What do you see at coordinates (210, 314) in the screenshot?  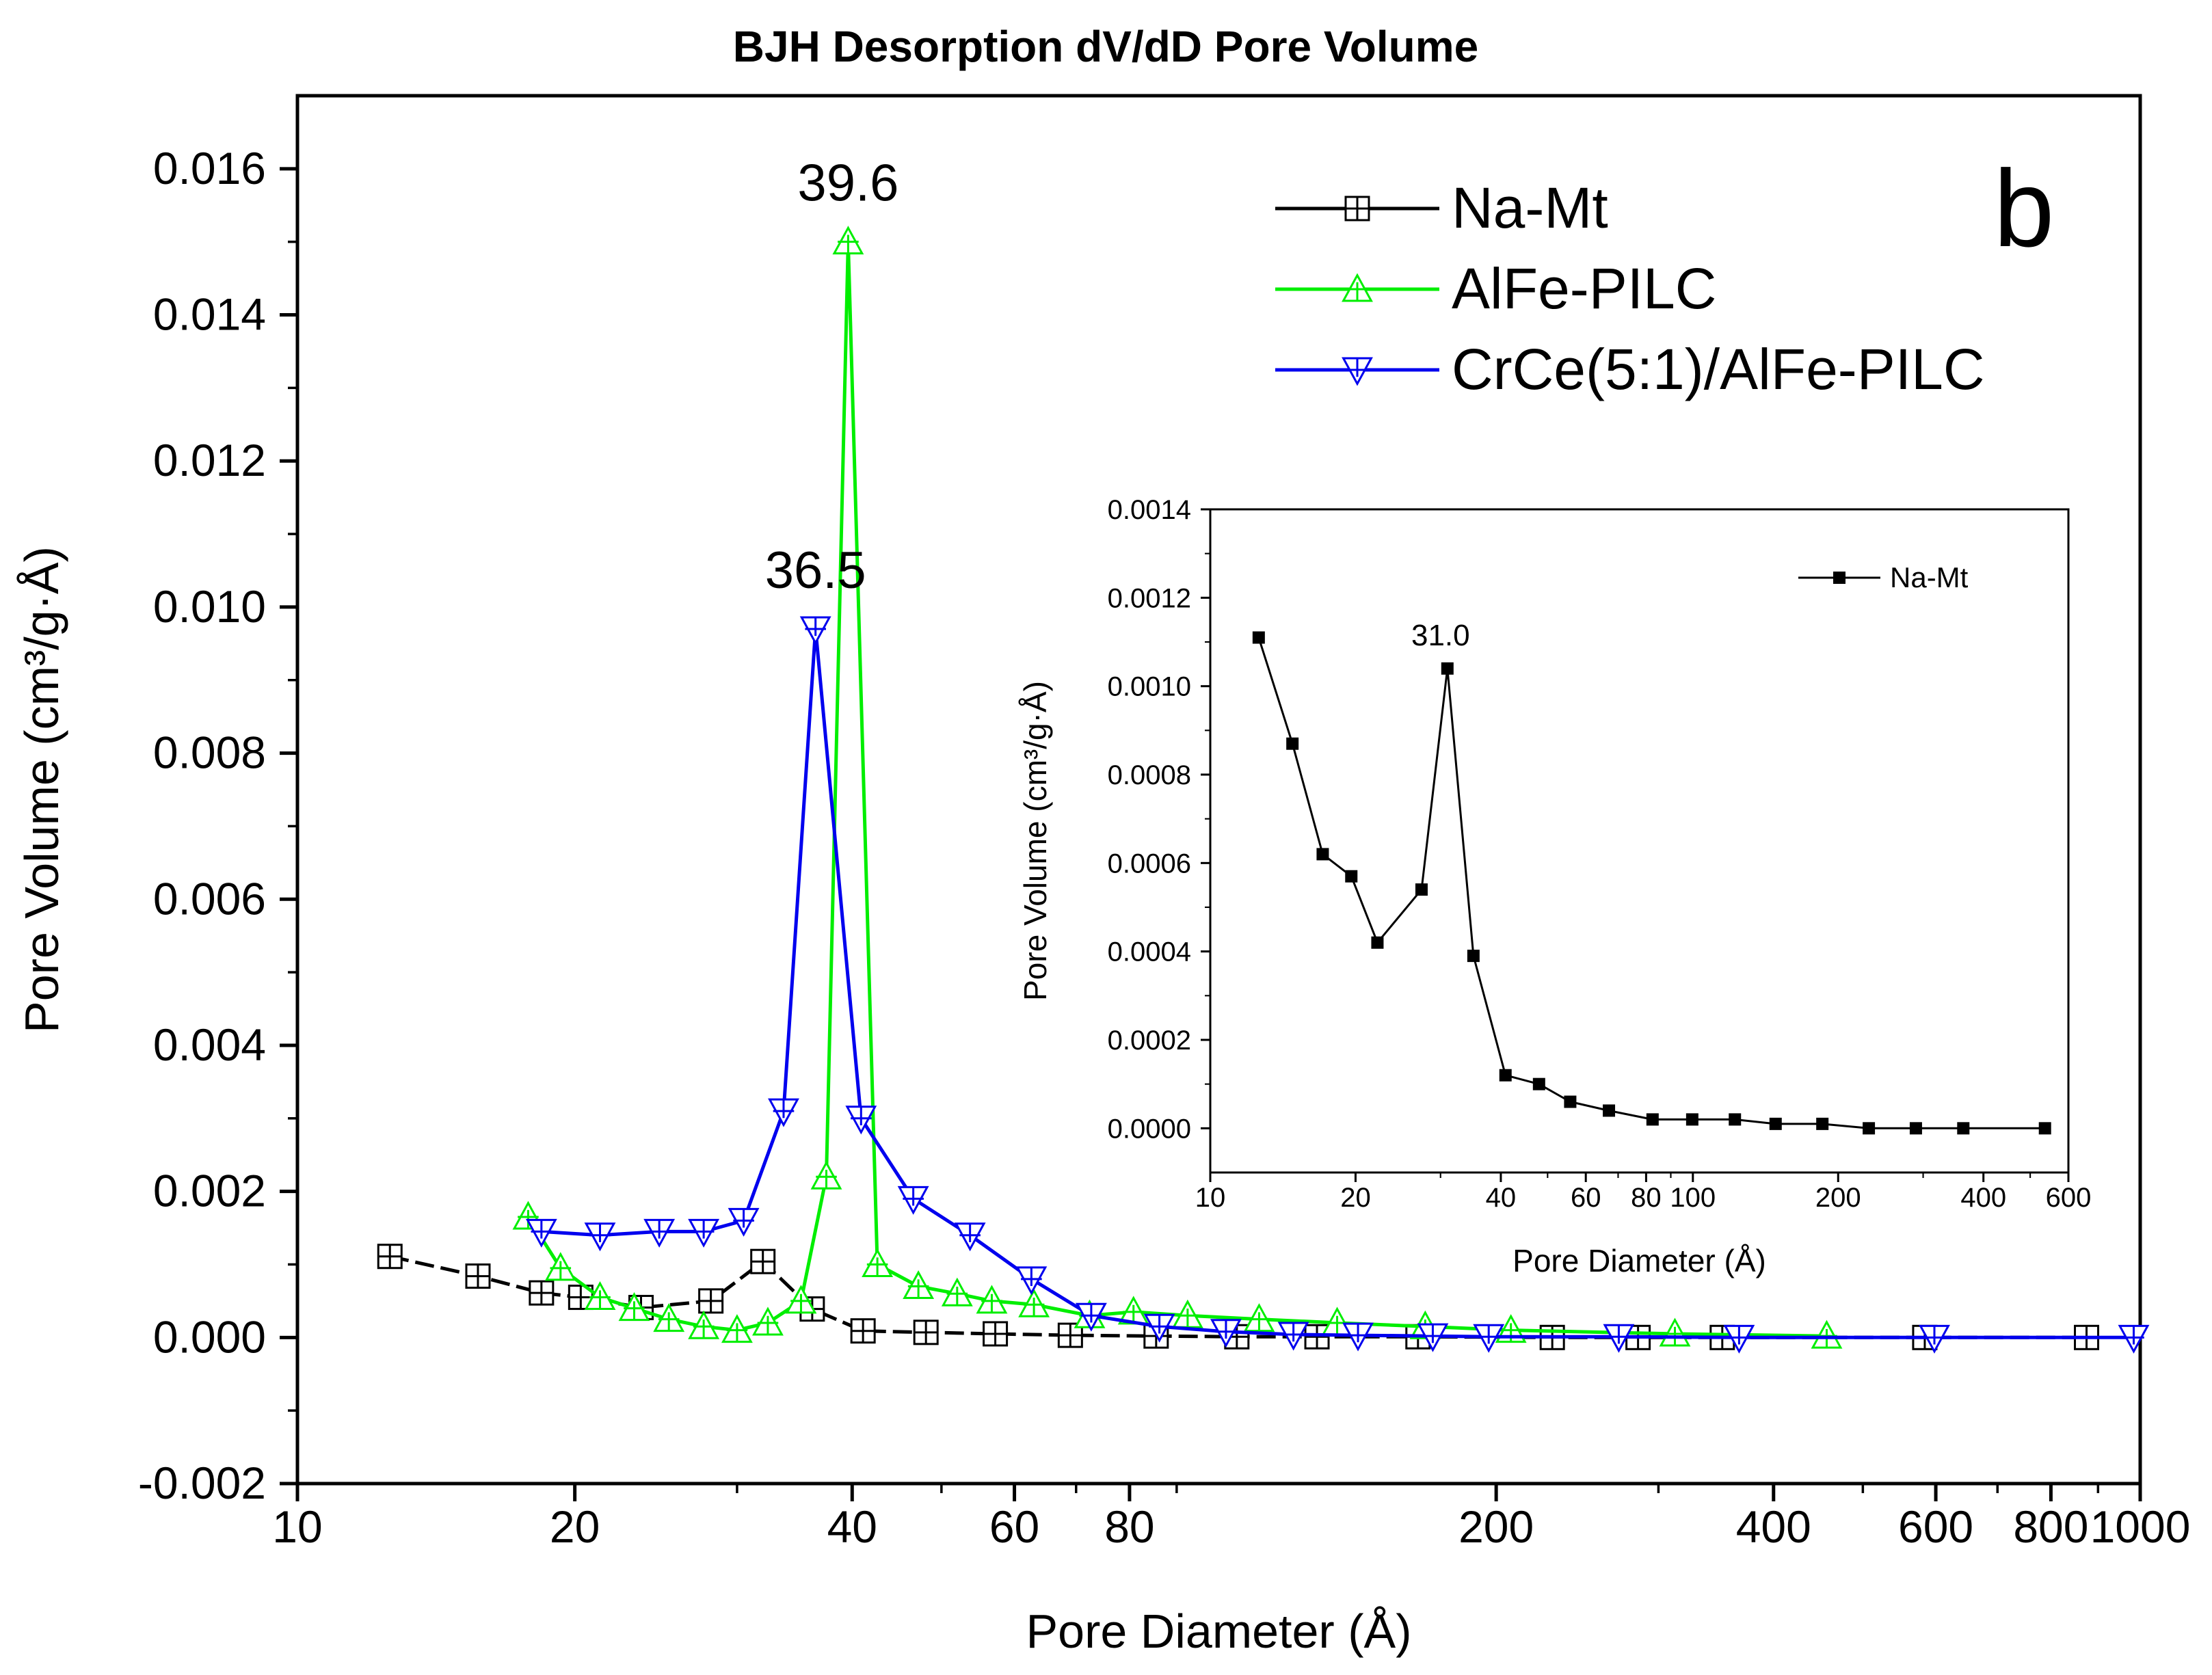 I see `main-y-tick-label: 0.014` at bounding box center [210, 314].